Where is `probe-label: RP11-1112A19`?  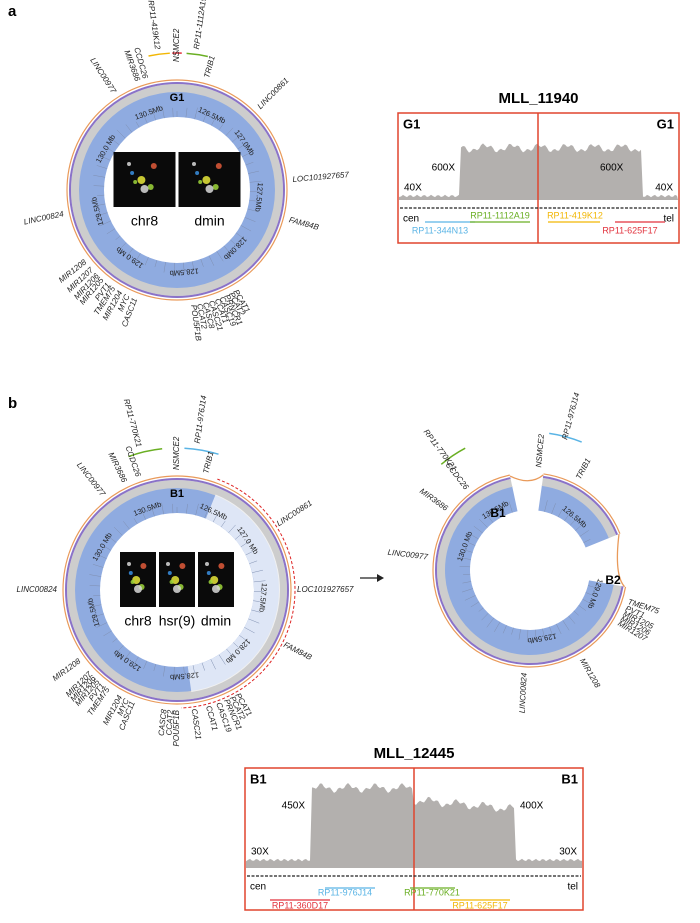
probe-label: RP11-1112A19 is located at coordinates (500, 215).